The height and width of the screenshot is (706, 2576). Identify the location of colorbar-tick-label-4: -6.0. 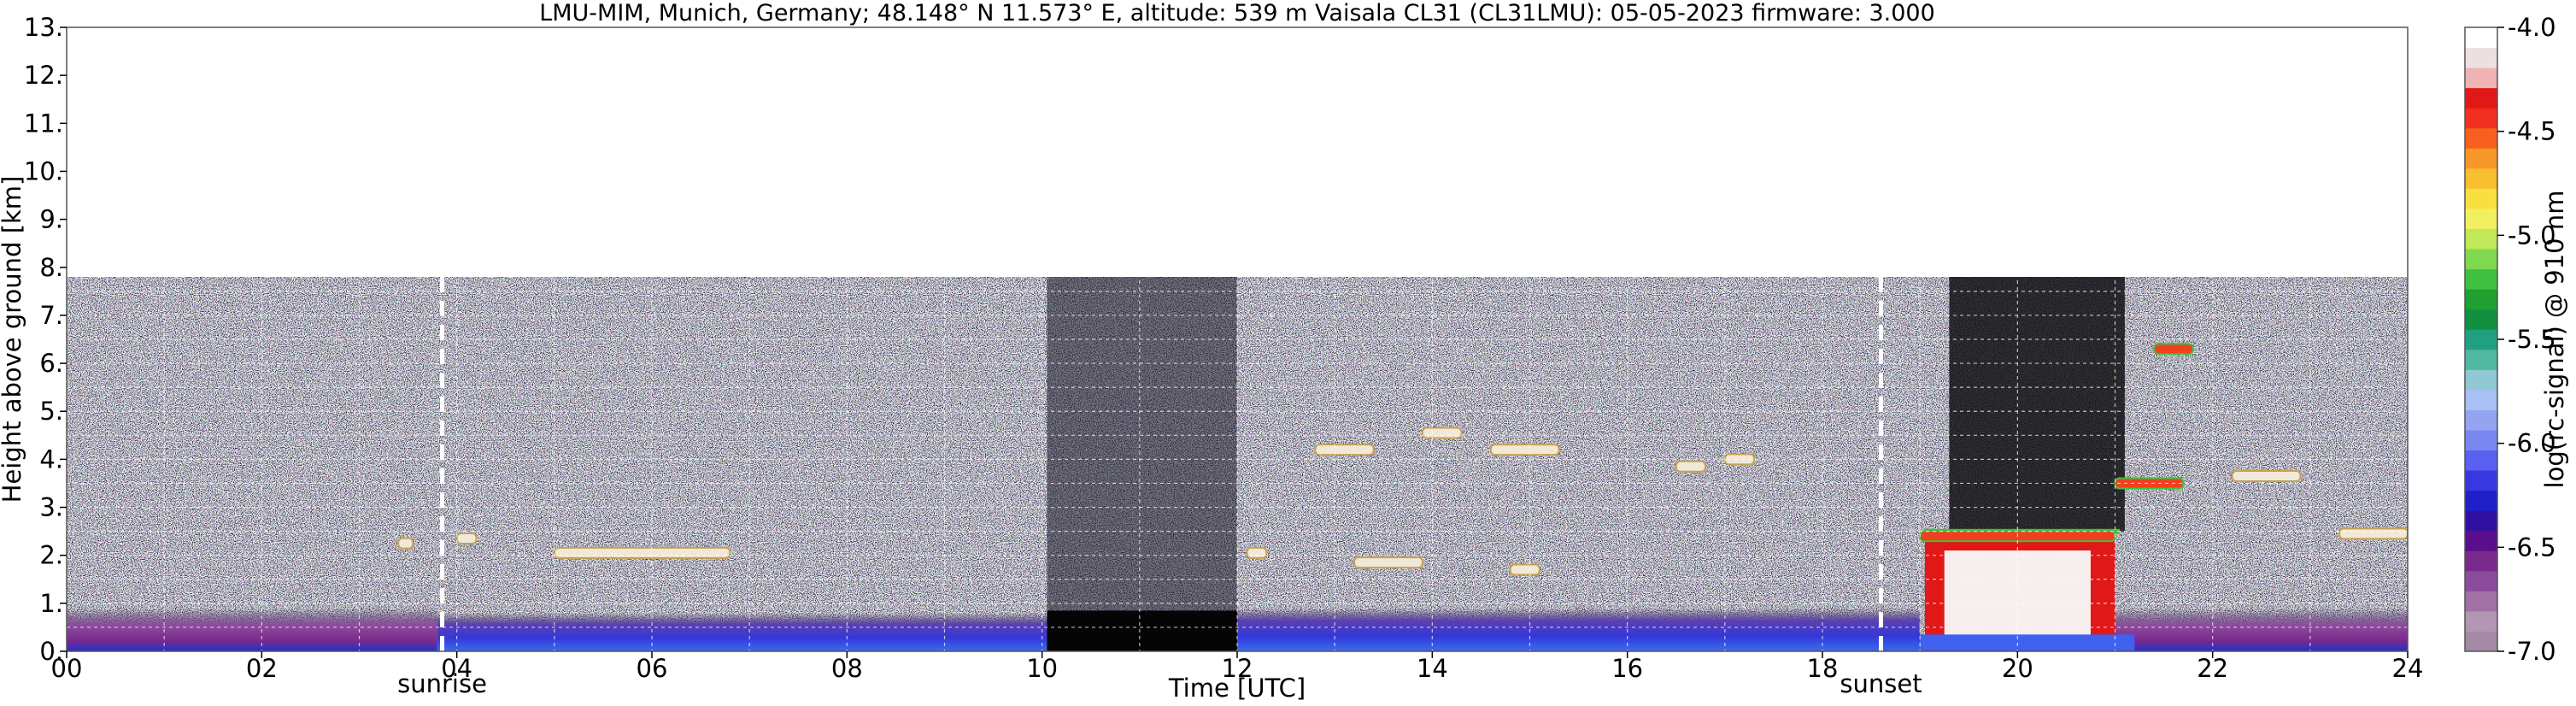
(2532, 443).